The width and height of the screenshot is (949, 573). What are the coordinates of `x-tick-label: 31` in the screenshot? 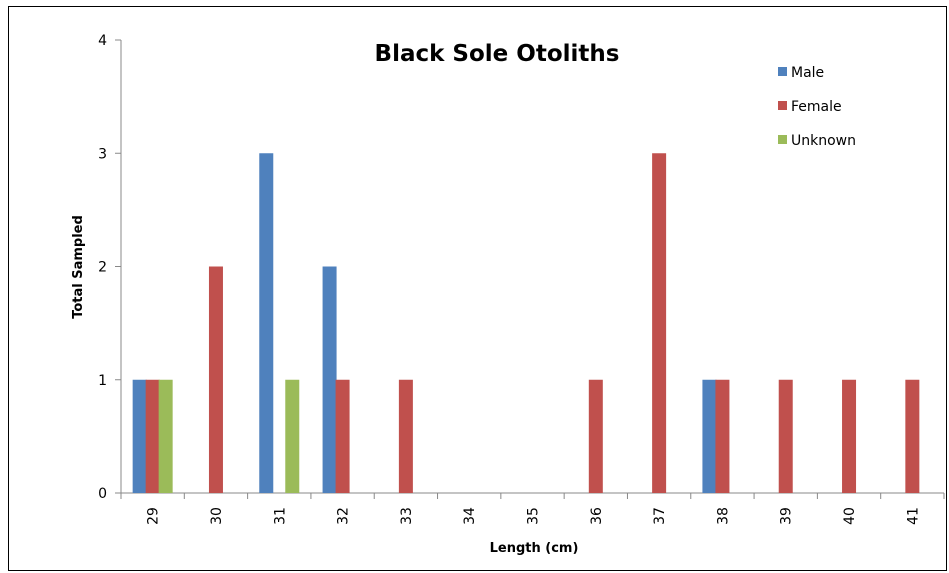 It's located at (280, 516).